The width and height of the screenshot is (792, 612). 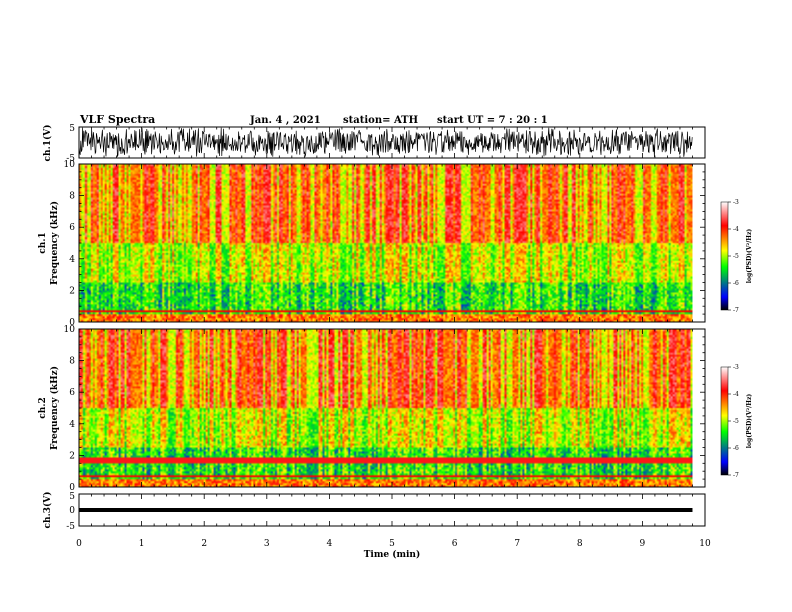 I want to click on ch1-waveform-ylabel: ch.1(V), so click(x=47, y=143).